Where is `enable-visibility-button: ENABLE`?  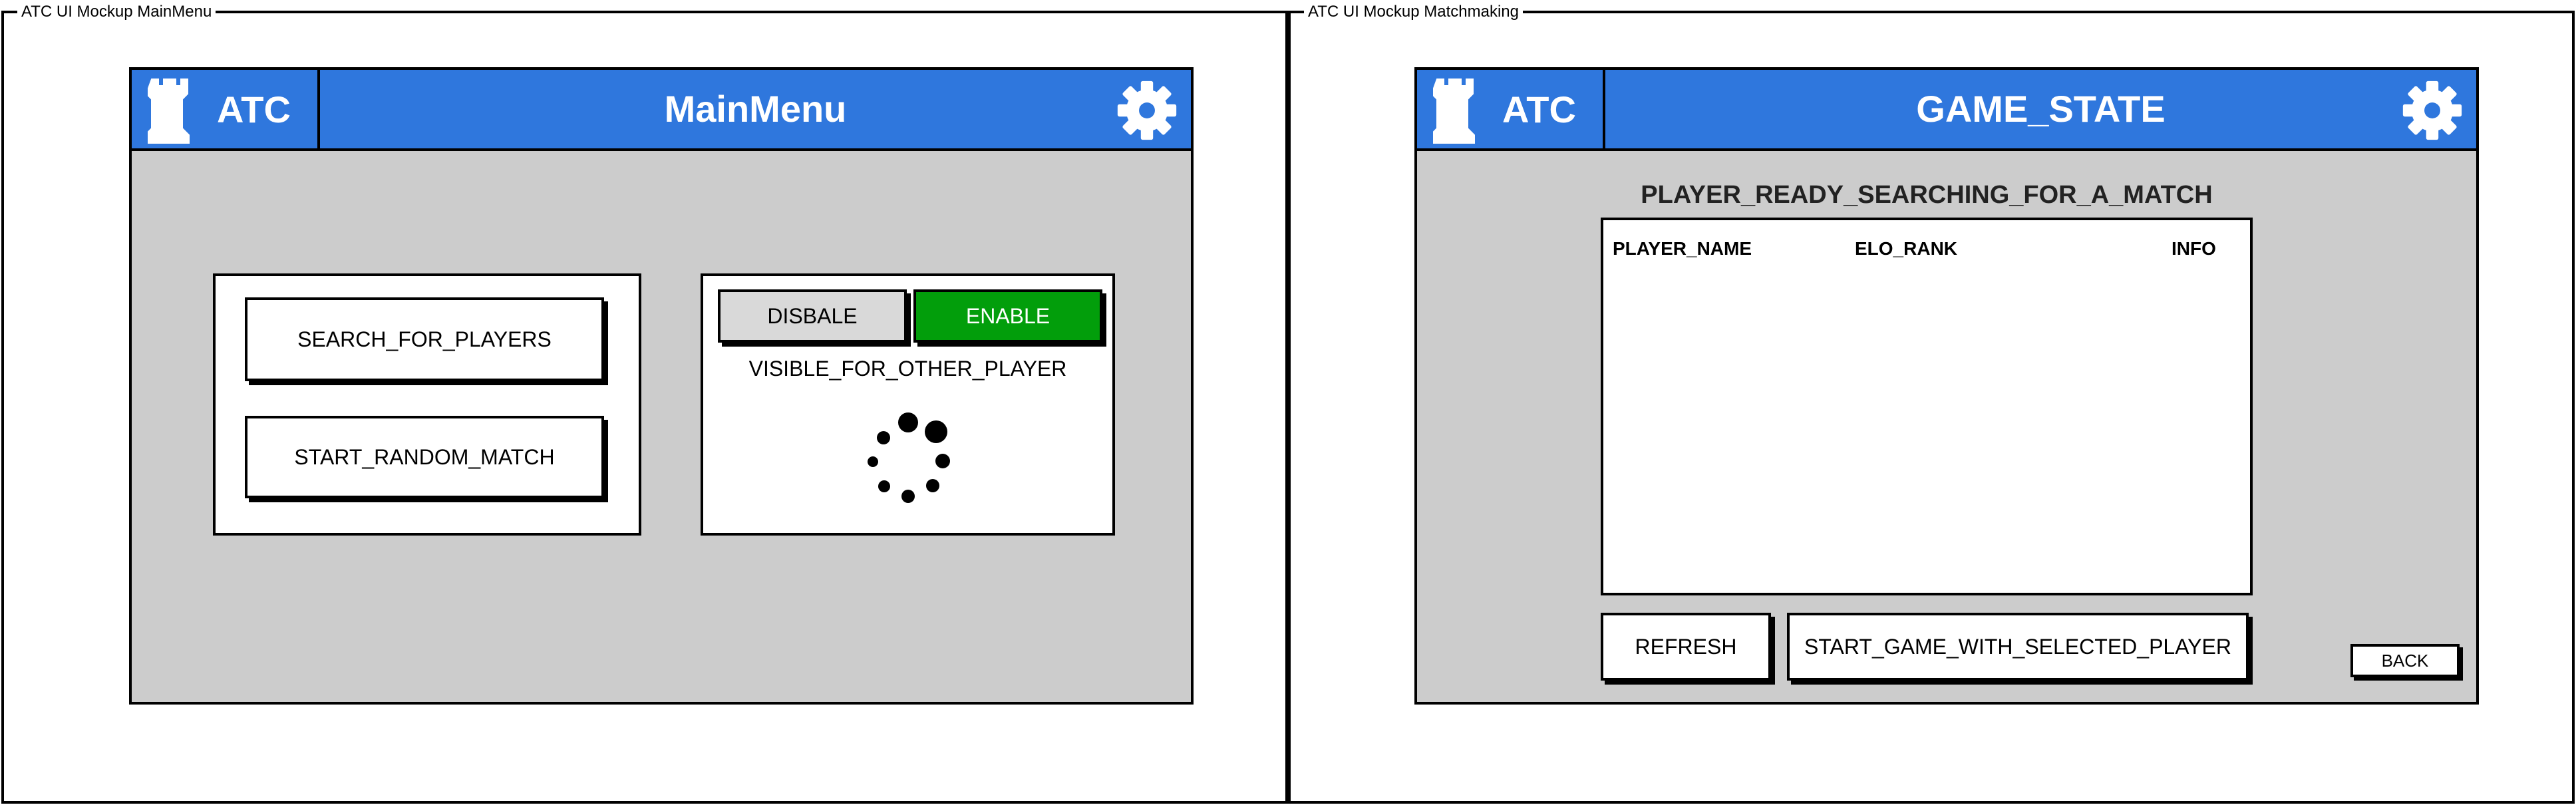 enable-visibility-button: ENABLE is located at coordinates (1007, 316).